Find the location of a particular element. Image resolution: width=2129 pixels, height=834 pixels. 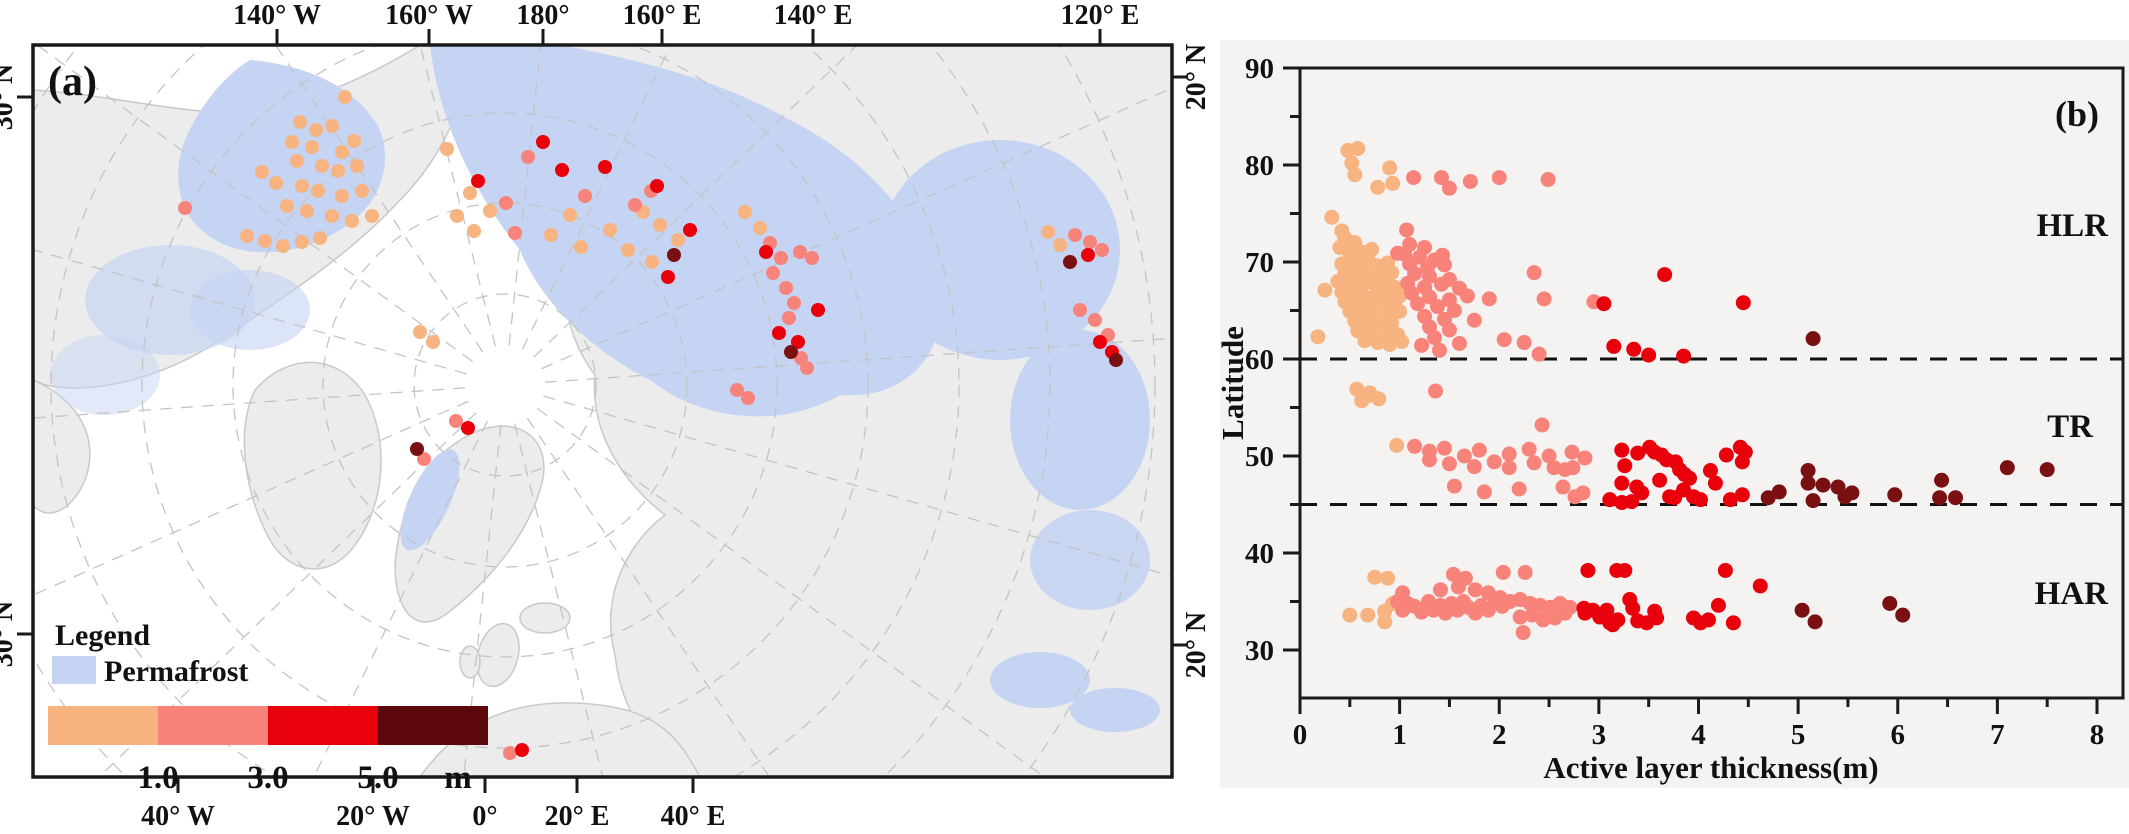

land-iceland is located at coordinates (545, 618).